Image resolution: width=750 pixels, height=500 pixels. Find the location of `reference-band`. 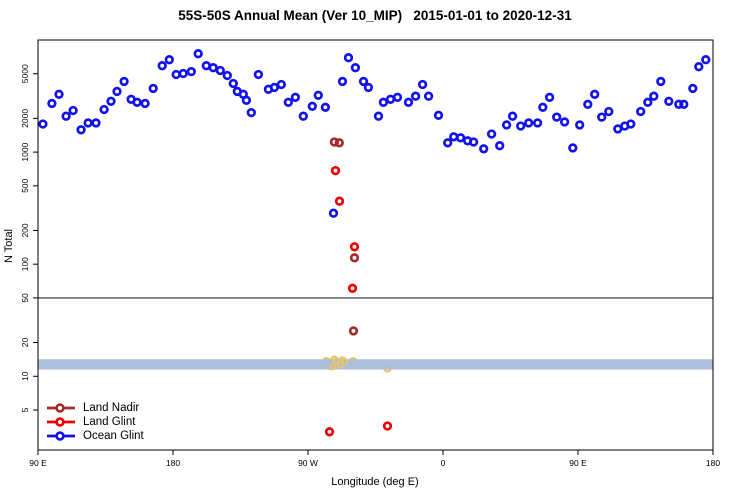

reference-band is located at coordinates (375, 364).